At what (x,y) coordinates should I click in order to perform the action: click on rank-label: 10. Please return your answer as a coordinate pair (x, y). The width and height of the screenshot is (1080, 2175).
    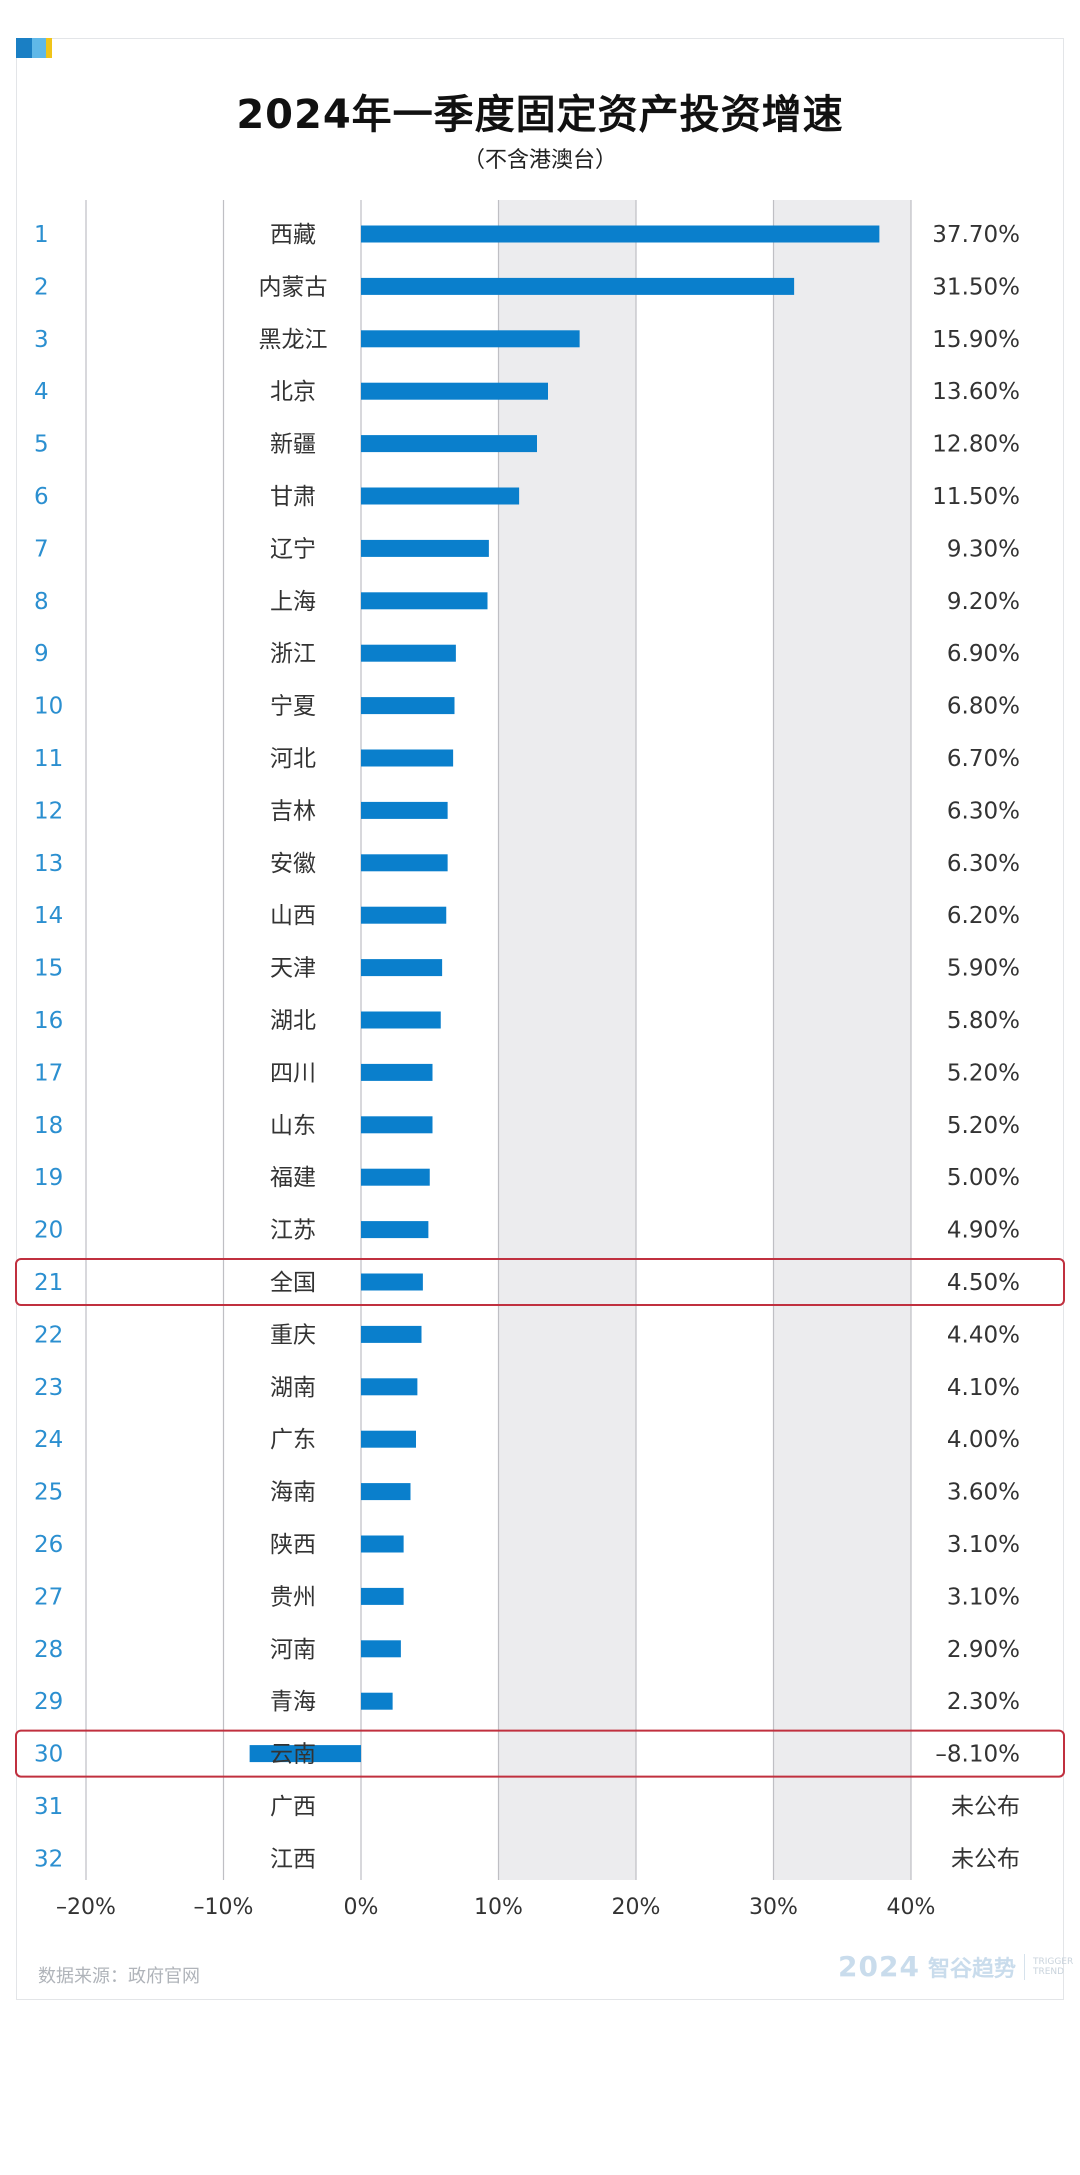
    Looking at the image, I should click on (48, 707).